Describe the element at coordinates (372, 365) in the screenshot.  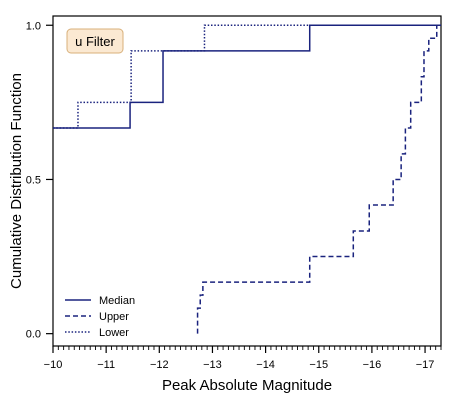
I see `x-tick-label: −16` at that location.